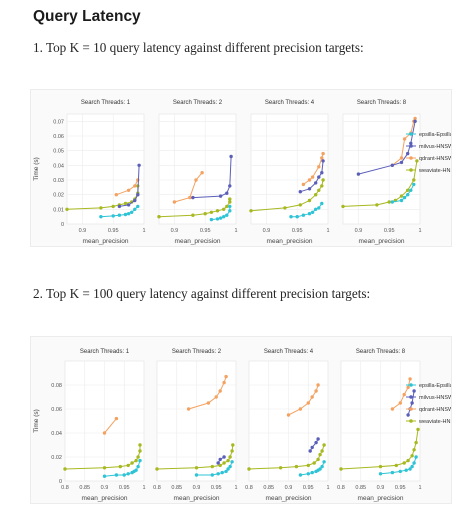 Image resolution: width=474 pixels, height=509 pixels. What do you see at coordinates (110, 426) in the screenshot?
I see `series-line-qdrant-hnsw` at bounding box center [110, 426].